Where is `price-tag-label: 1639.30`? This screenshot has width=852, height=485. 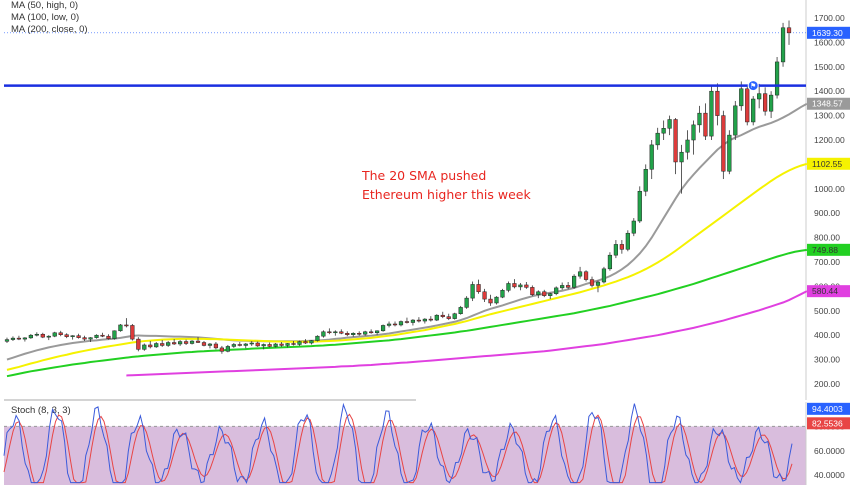 price-tag-label: 1639.30 is located at coordinates (827, 33).